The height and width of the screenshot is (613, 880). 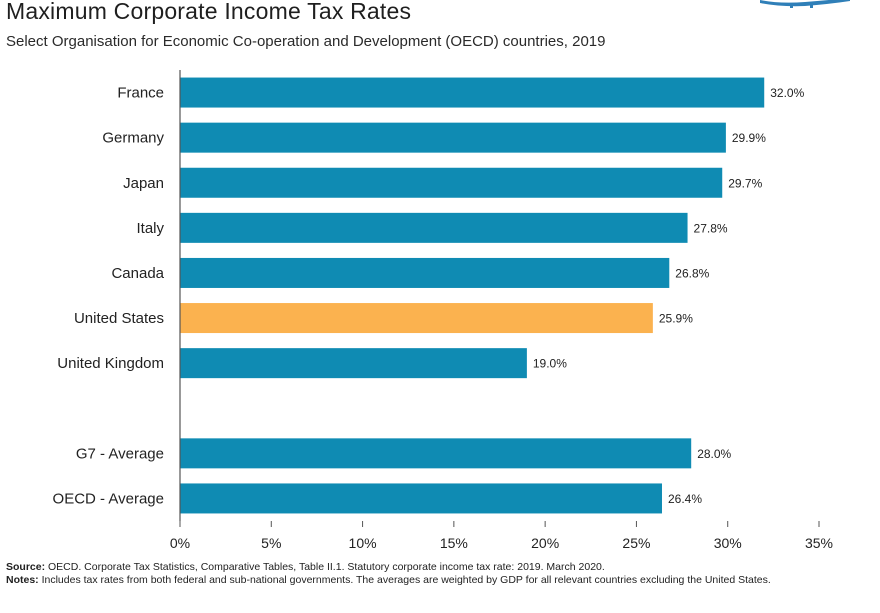 What do you see at coordinates (745, 183) in the screenshot?
I see `value-label: 29.7%` at bounding box center [745, 183].